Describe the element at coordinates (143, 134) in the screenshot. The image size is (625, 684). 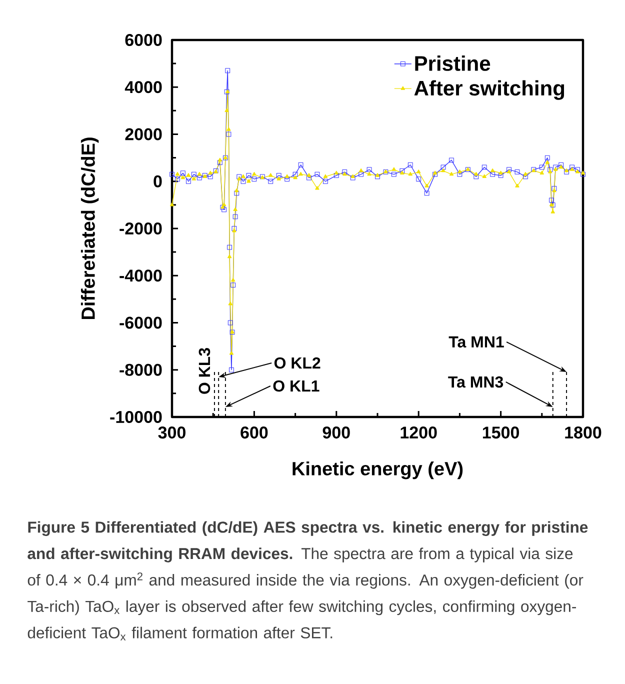
I see `y-tick-label: 2000` at that location.